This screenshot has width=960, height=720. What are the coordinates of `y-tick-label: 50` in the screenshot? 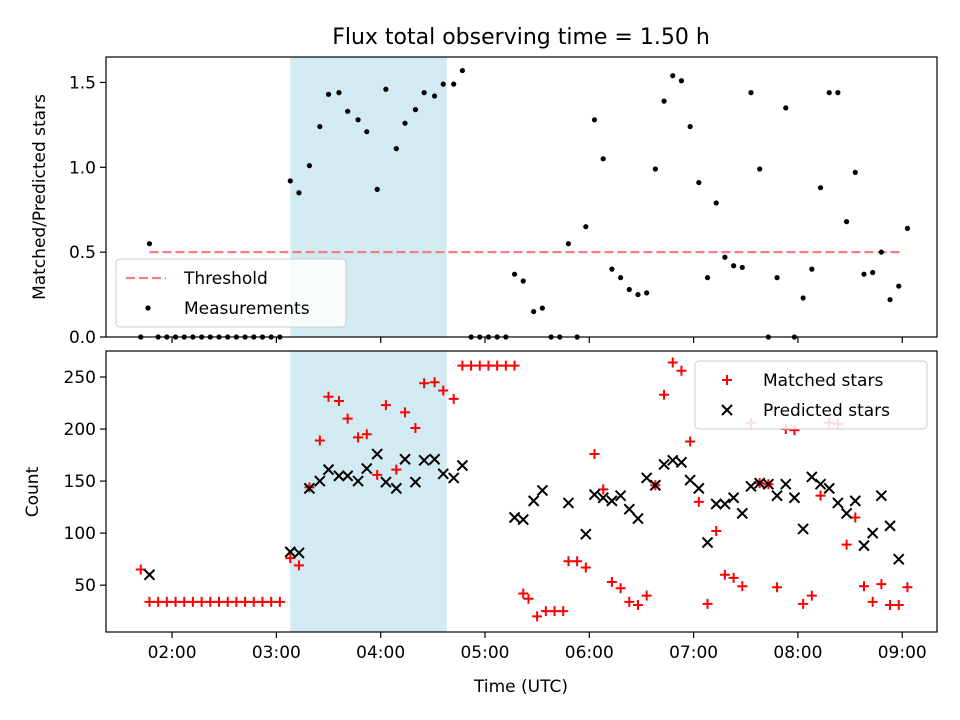 It's located at (85, 586).